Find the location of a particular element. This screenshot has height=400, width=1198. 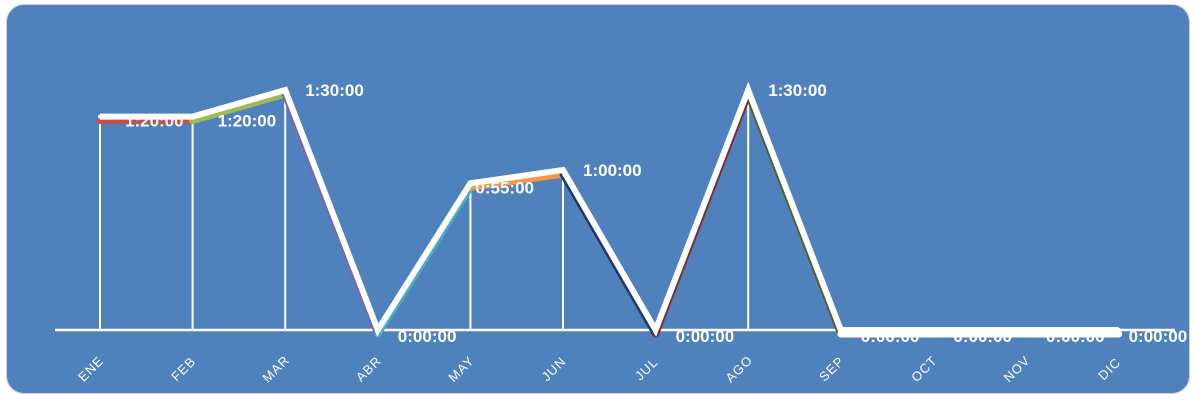

data-label-sep: 0:00:00 is located at coordinates (890, 336).